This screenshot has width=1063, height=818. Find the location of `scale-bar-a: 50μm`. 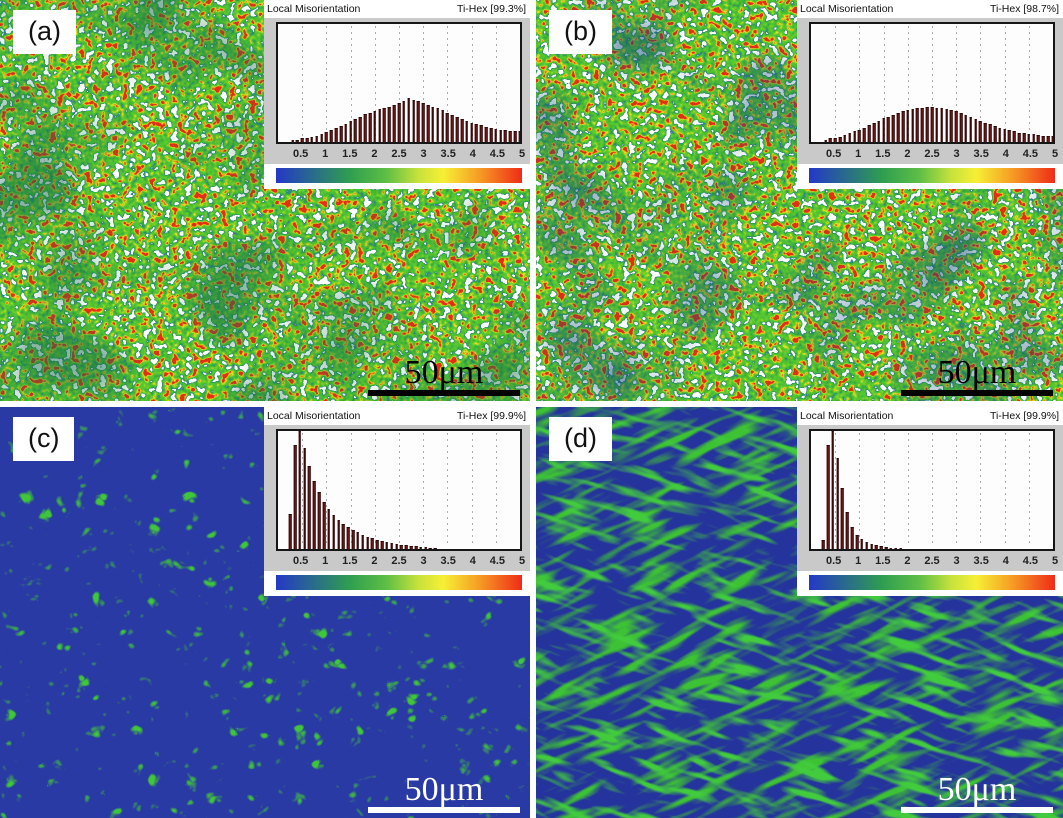

scale-bar-a: 50μm is located at coordinates (444, 374).